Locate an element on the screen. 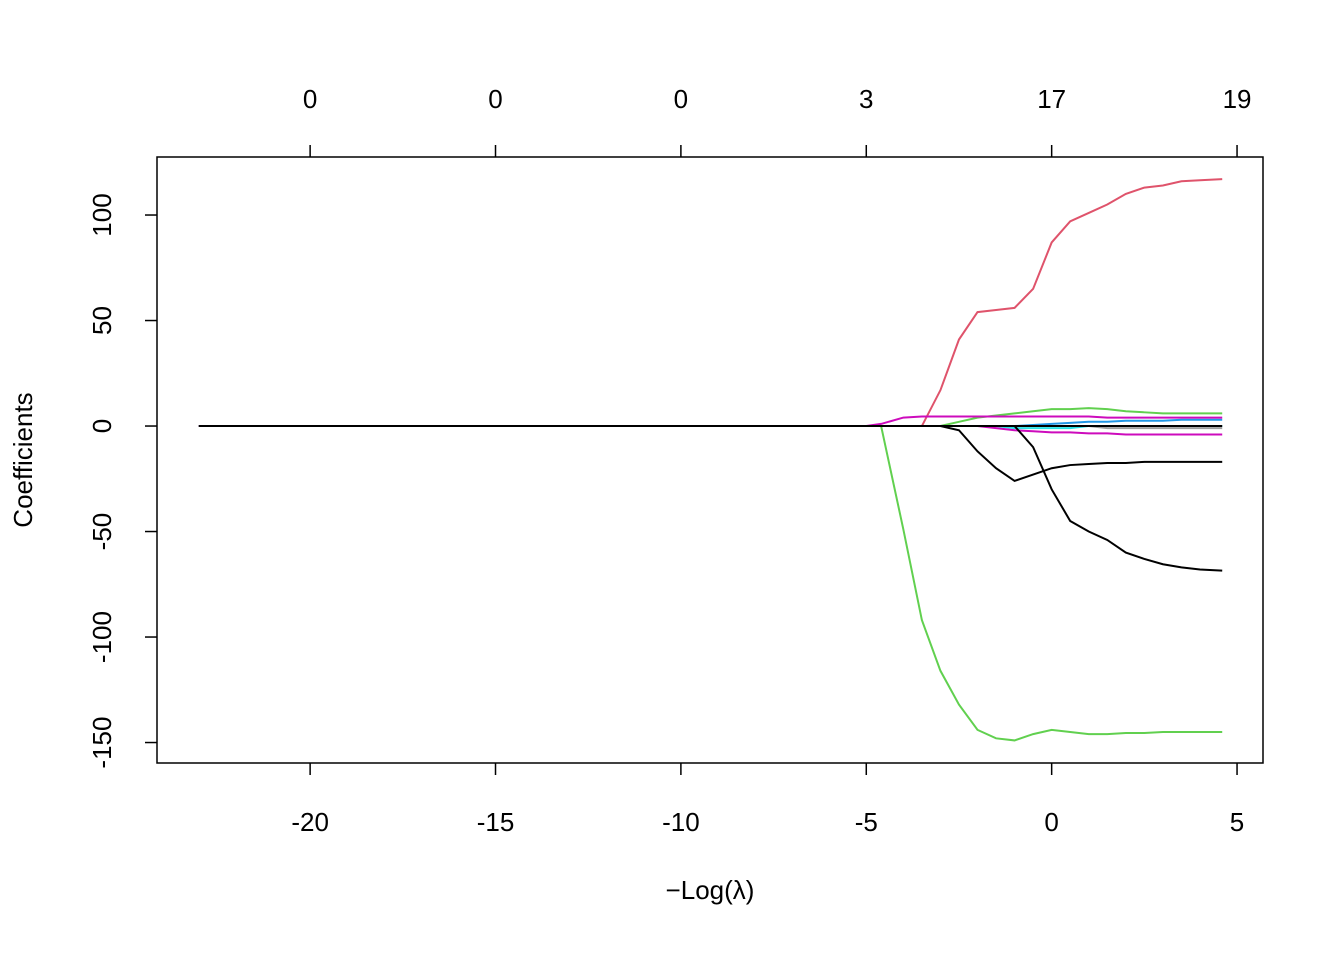 The height and width of the screenshot is (960, 1344). y-tick-label: -100 is located at coordinates (102, 637).